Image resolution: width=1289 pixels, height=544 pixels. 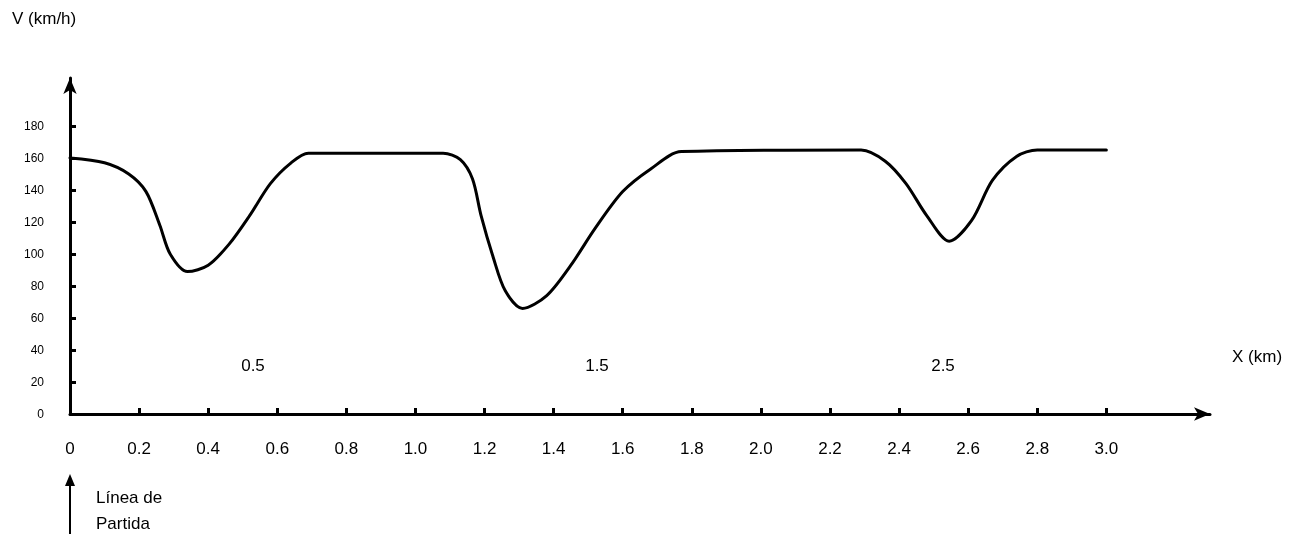 What do you see at coordinates (37, 350) in the screenshot?
I see `y-tick-label: 40` at bounding box center [37, 350].